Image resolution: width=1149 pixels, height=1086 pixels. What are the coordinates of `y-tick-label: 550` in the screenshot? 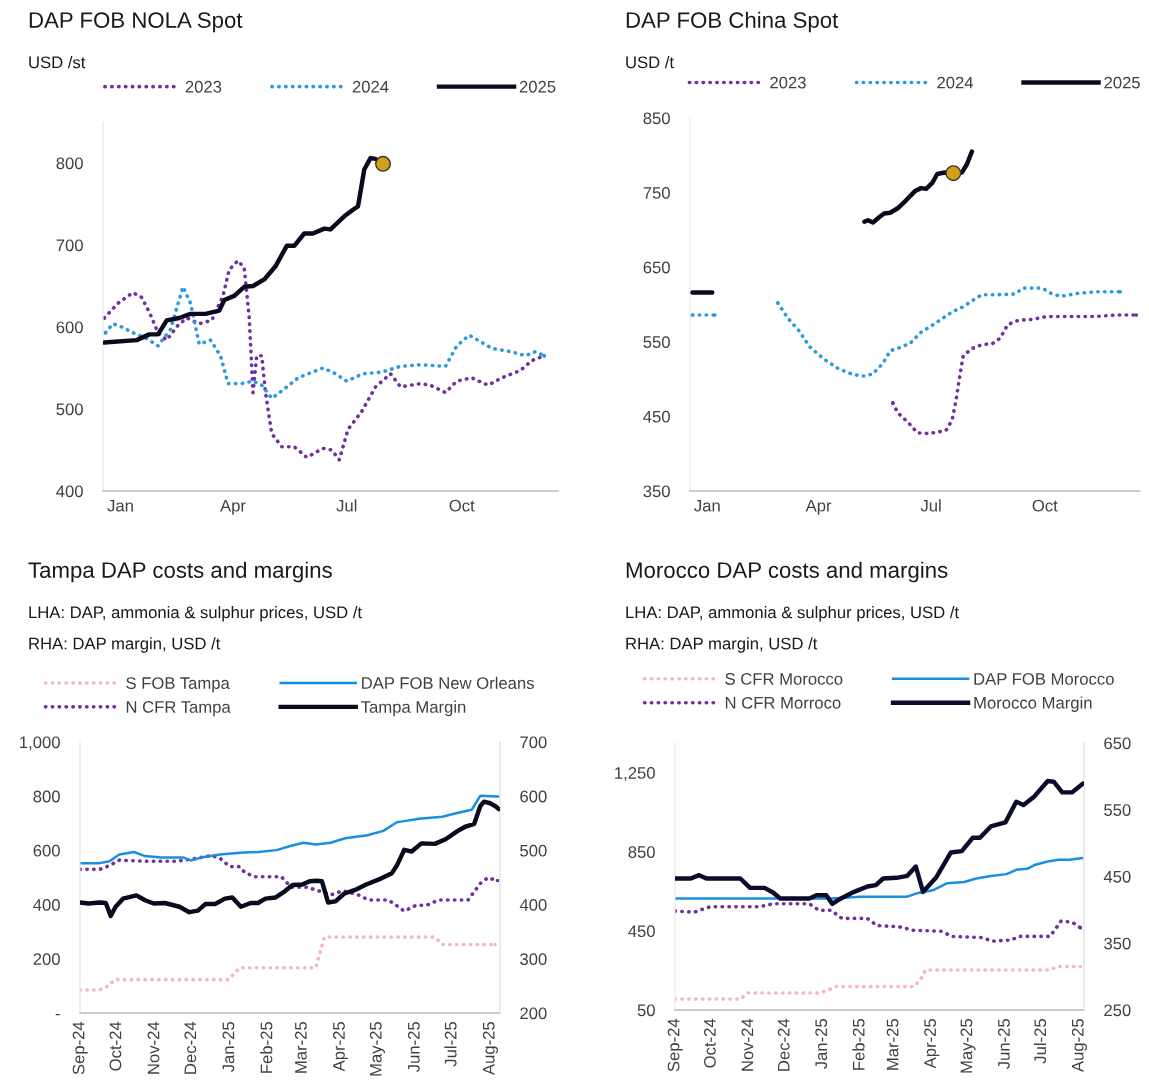 It's located at (656, 342).